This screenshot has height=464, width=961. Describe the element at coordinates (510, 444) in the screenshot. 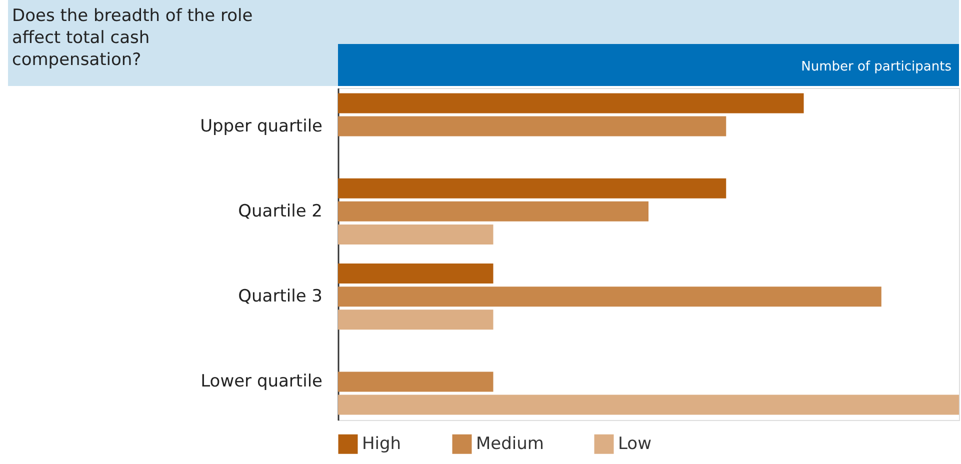

I see `legend-label: Medium` at that location.